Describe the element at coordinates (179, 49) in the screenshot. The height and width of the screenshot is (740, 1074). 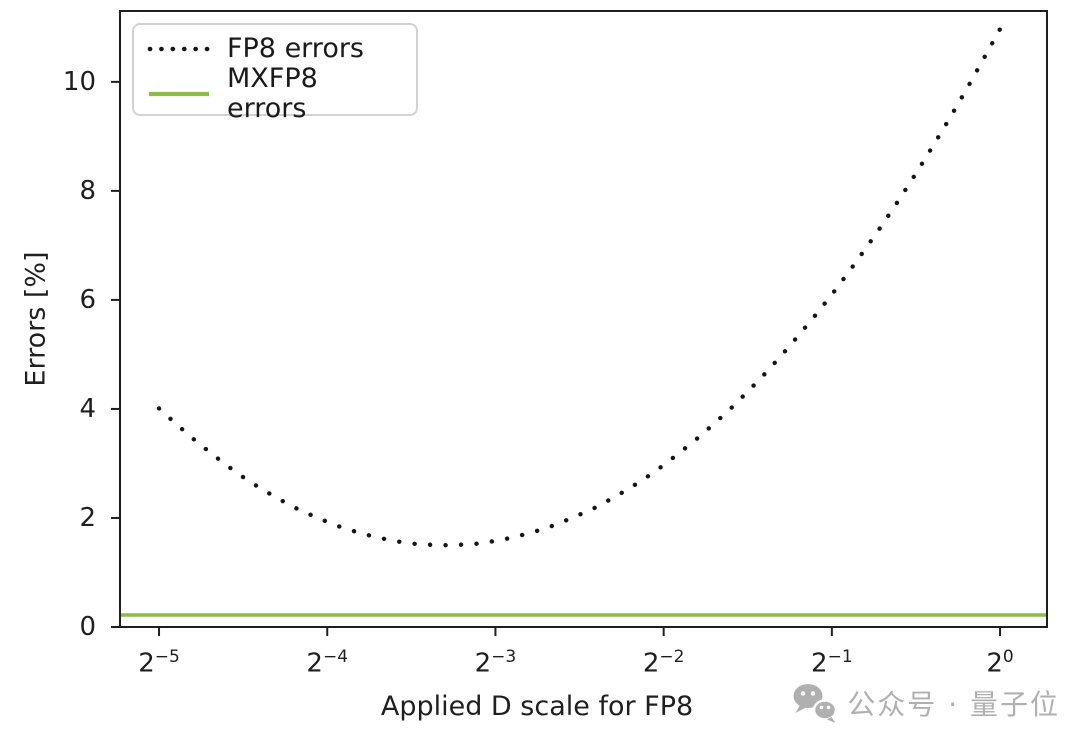
I see `dotted-line-sample-icon` at that location.